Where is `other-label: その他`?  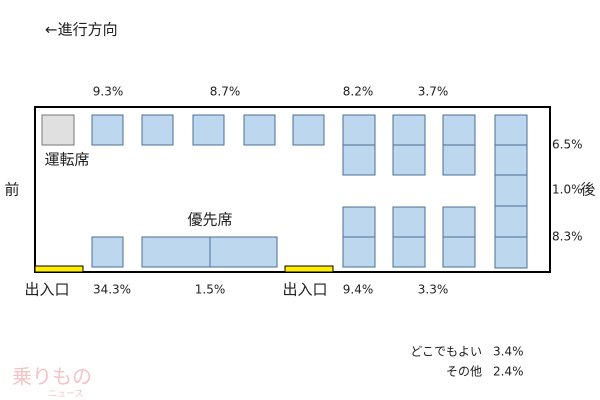 other-label: その他 is located at coordinates (464, 372).